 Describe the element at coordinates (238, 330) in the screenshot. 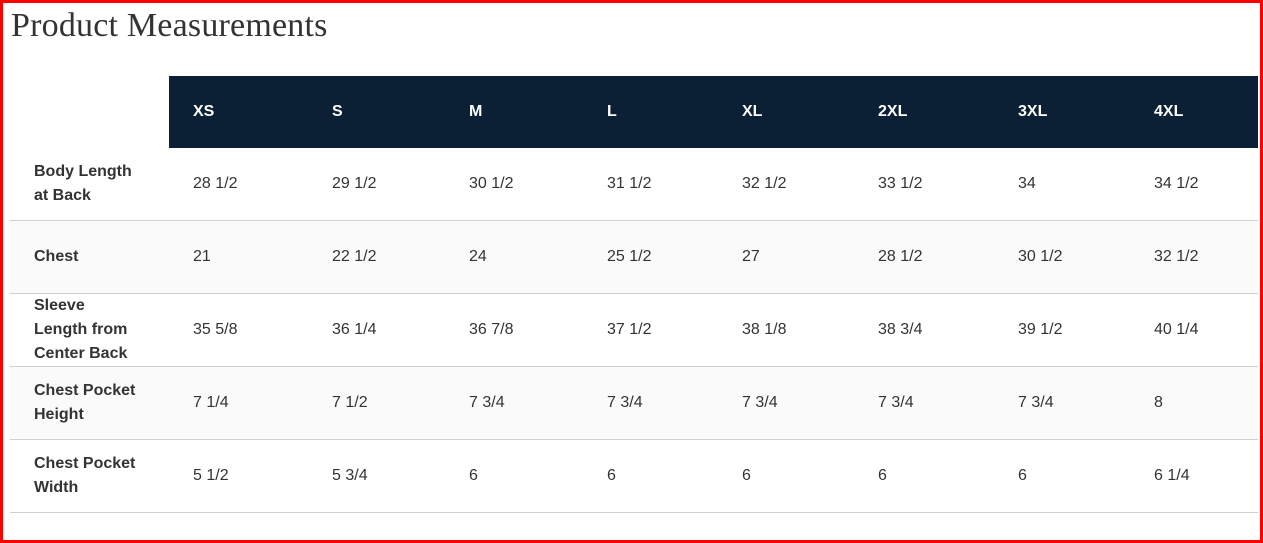

I see `measurement-cell: 35 5/8` at that location.